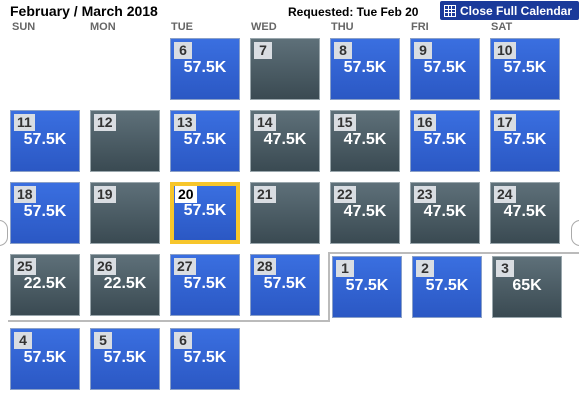 The height and width of the screenshot is (404, 579). Describe the element at coordinates (105, 266) in the screenshot. I see `day-number: 26` at that location.